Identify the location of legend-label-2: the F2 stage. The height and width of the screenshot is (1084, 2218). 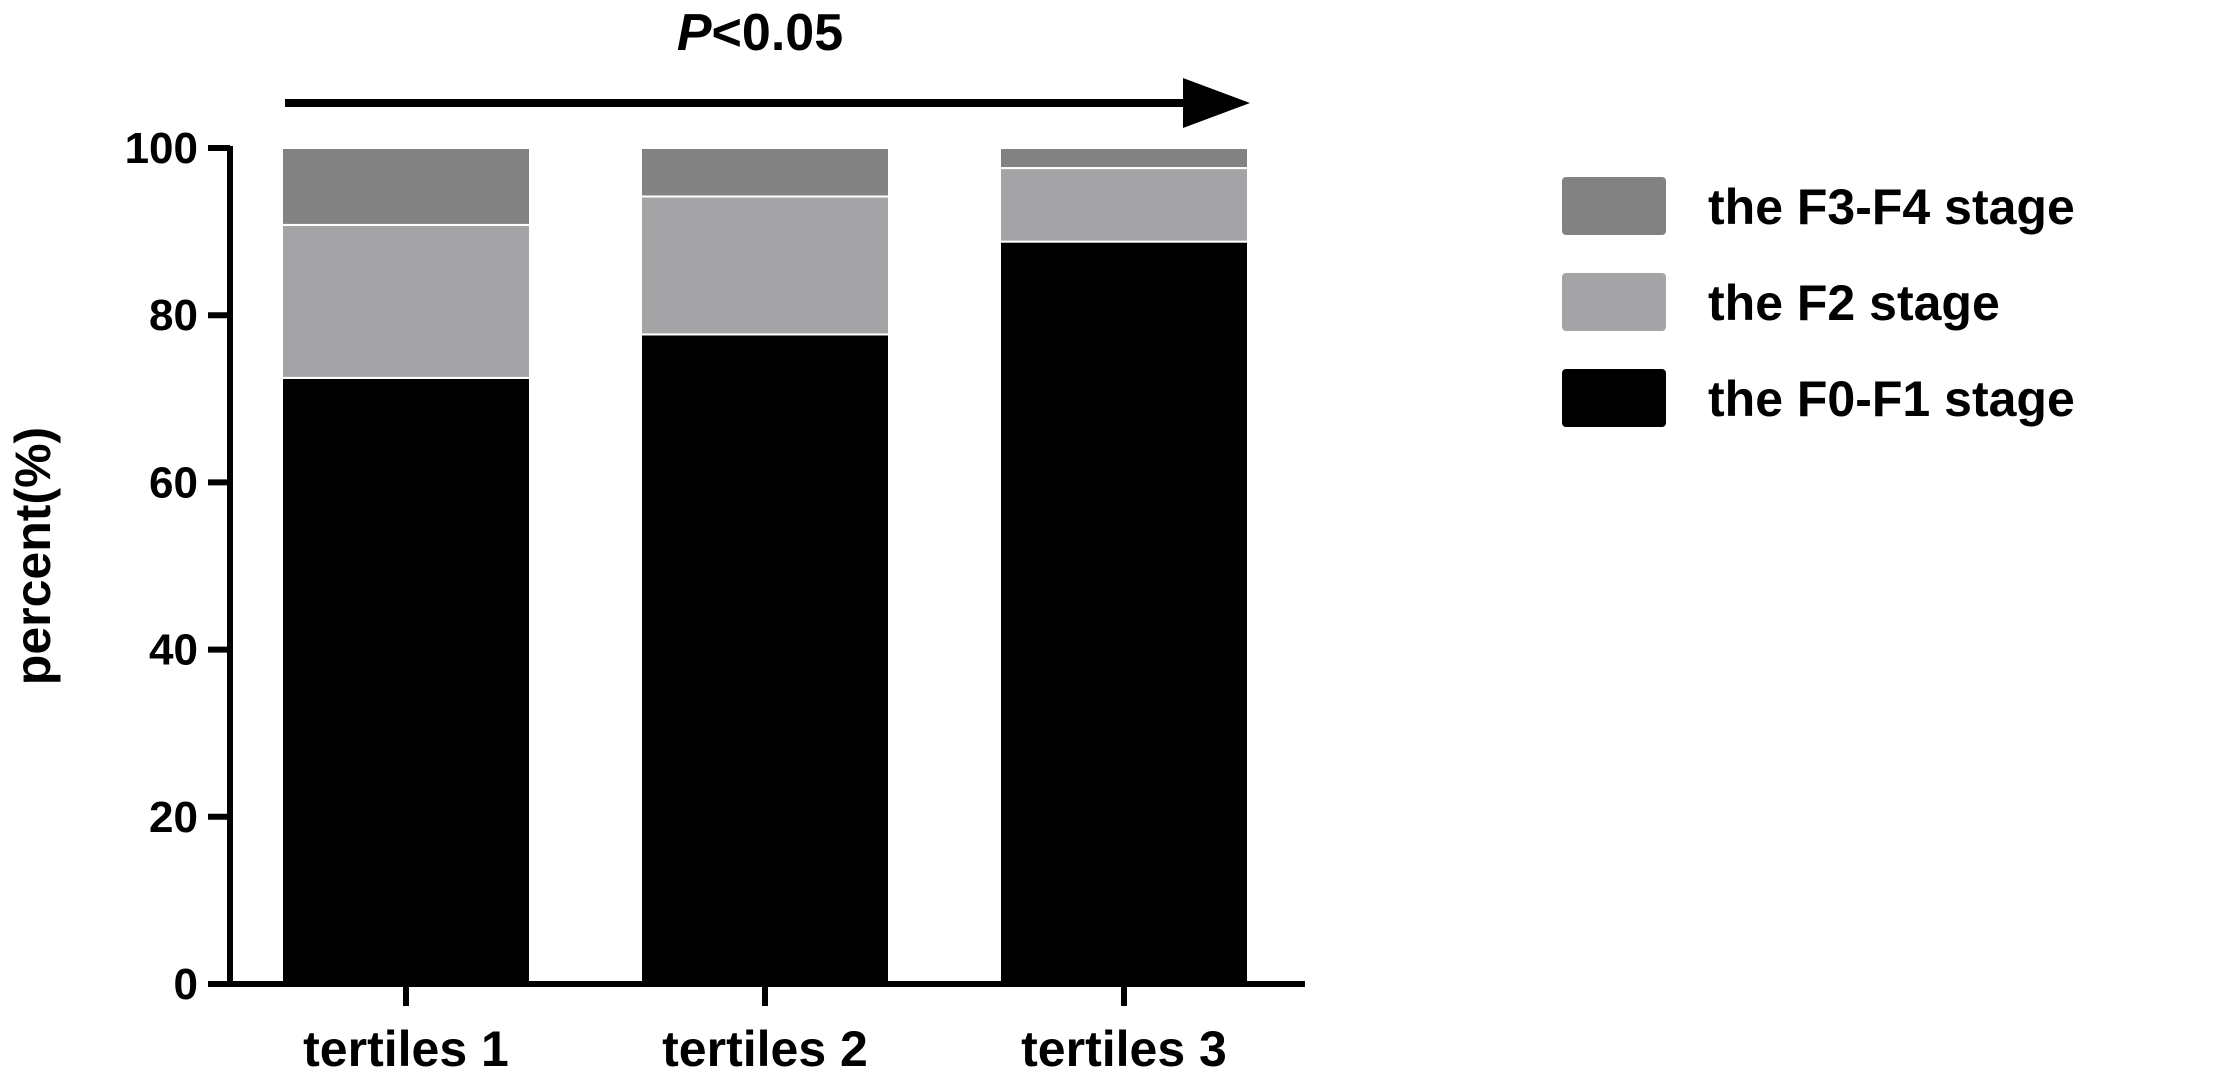
(1854, 303).